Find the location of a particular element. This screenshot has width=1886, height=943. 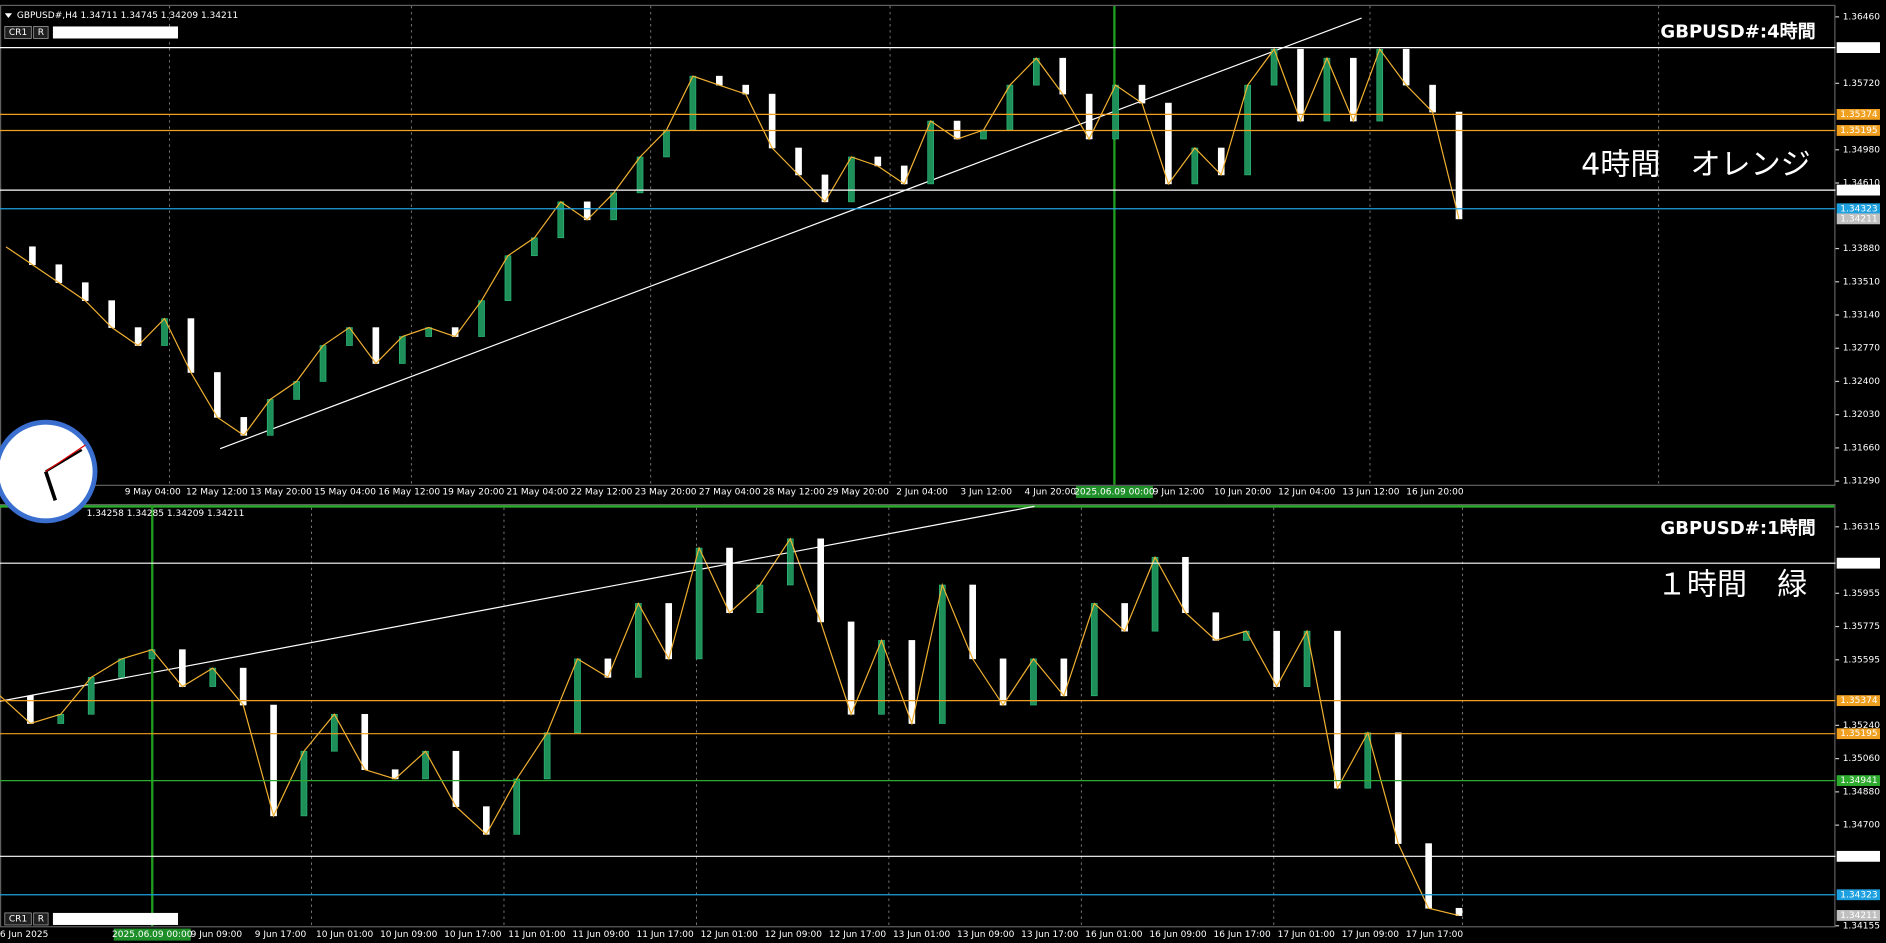

x-tick-label: 9 Jun 09:00 is located at coordinates (217, 935).